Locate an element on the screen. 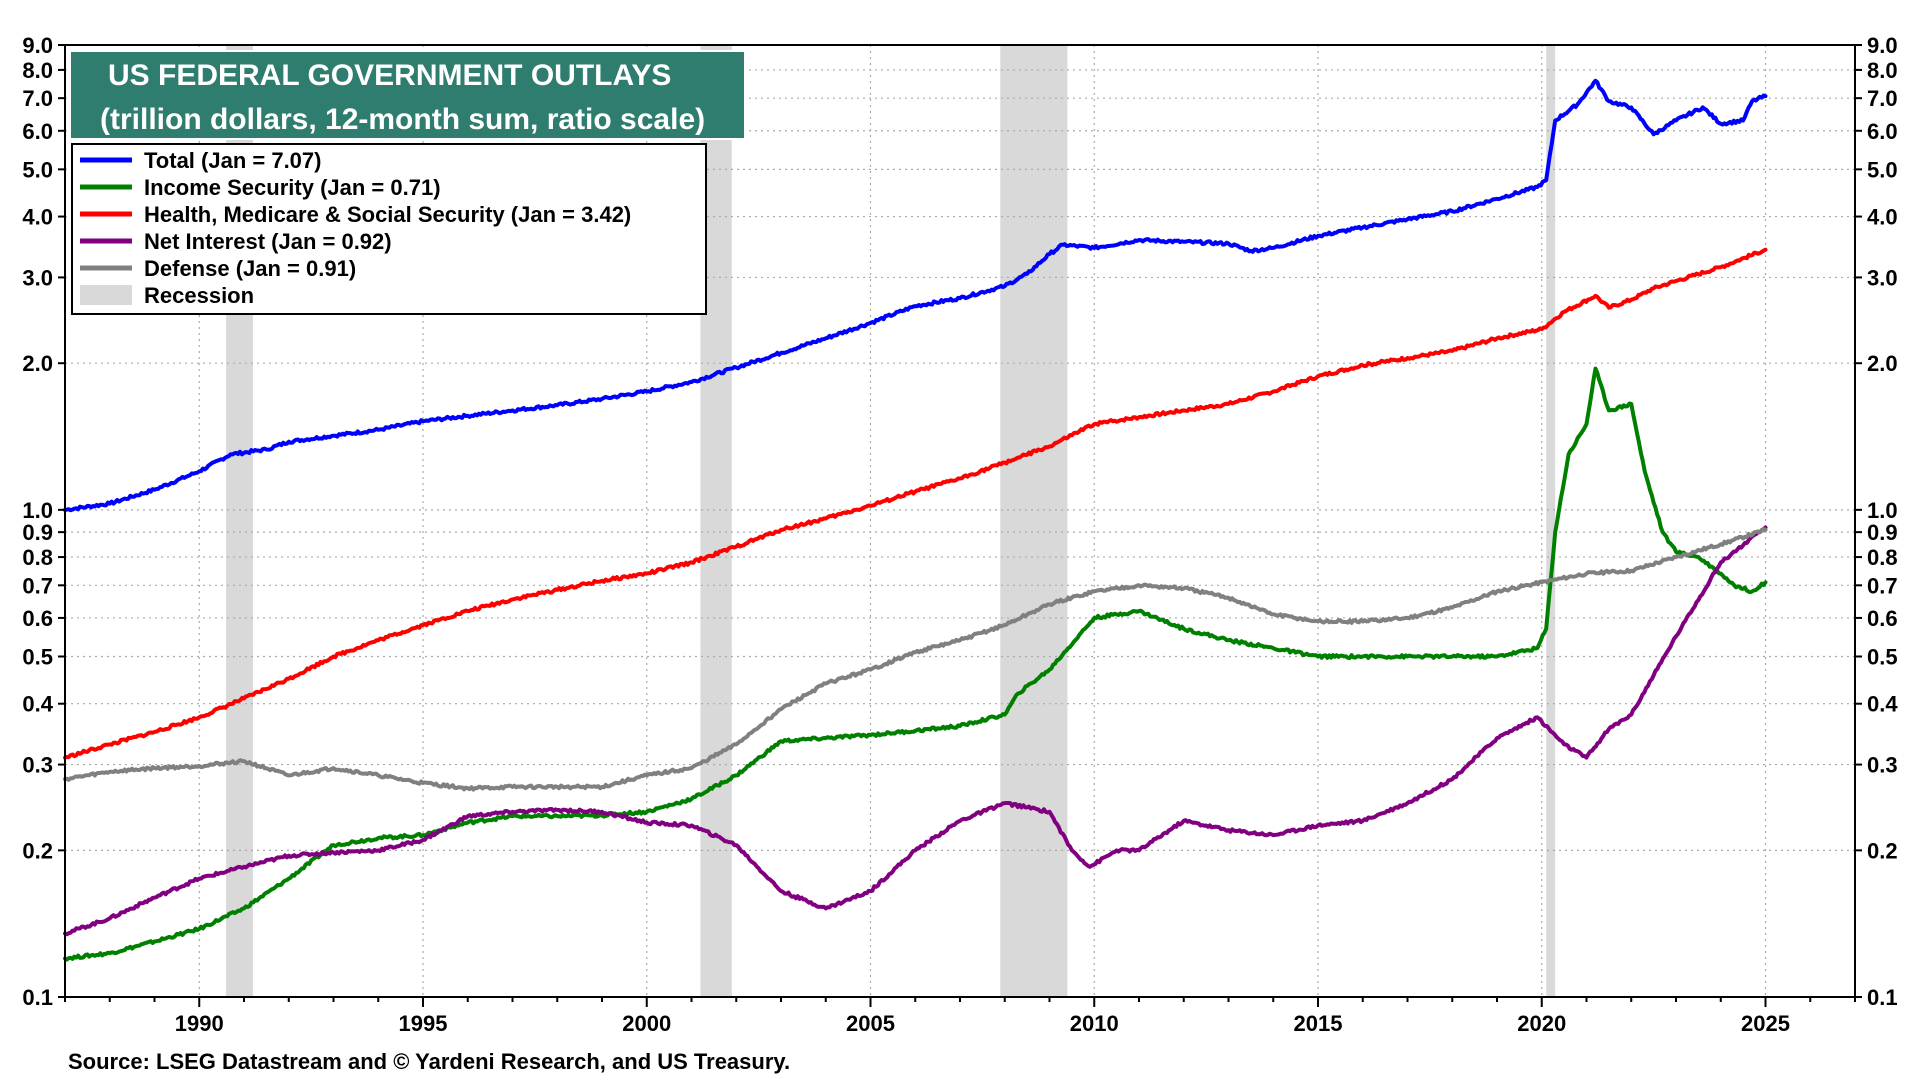  y-tick-label-left: 2.0 is located at coordinates (37, 363).